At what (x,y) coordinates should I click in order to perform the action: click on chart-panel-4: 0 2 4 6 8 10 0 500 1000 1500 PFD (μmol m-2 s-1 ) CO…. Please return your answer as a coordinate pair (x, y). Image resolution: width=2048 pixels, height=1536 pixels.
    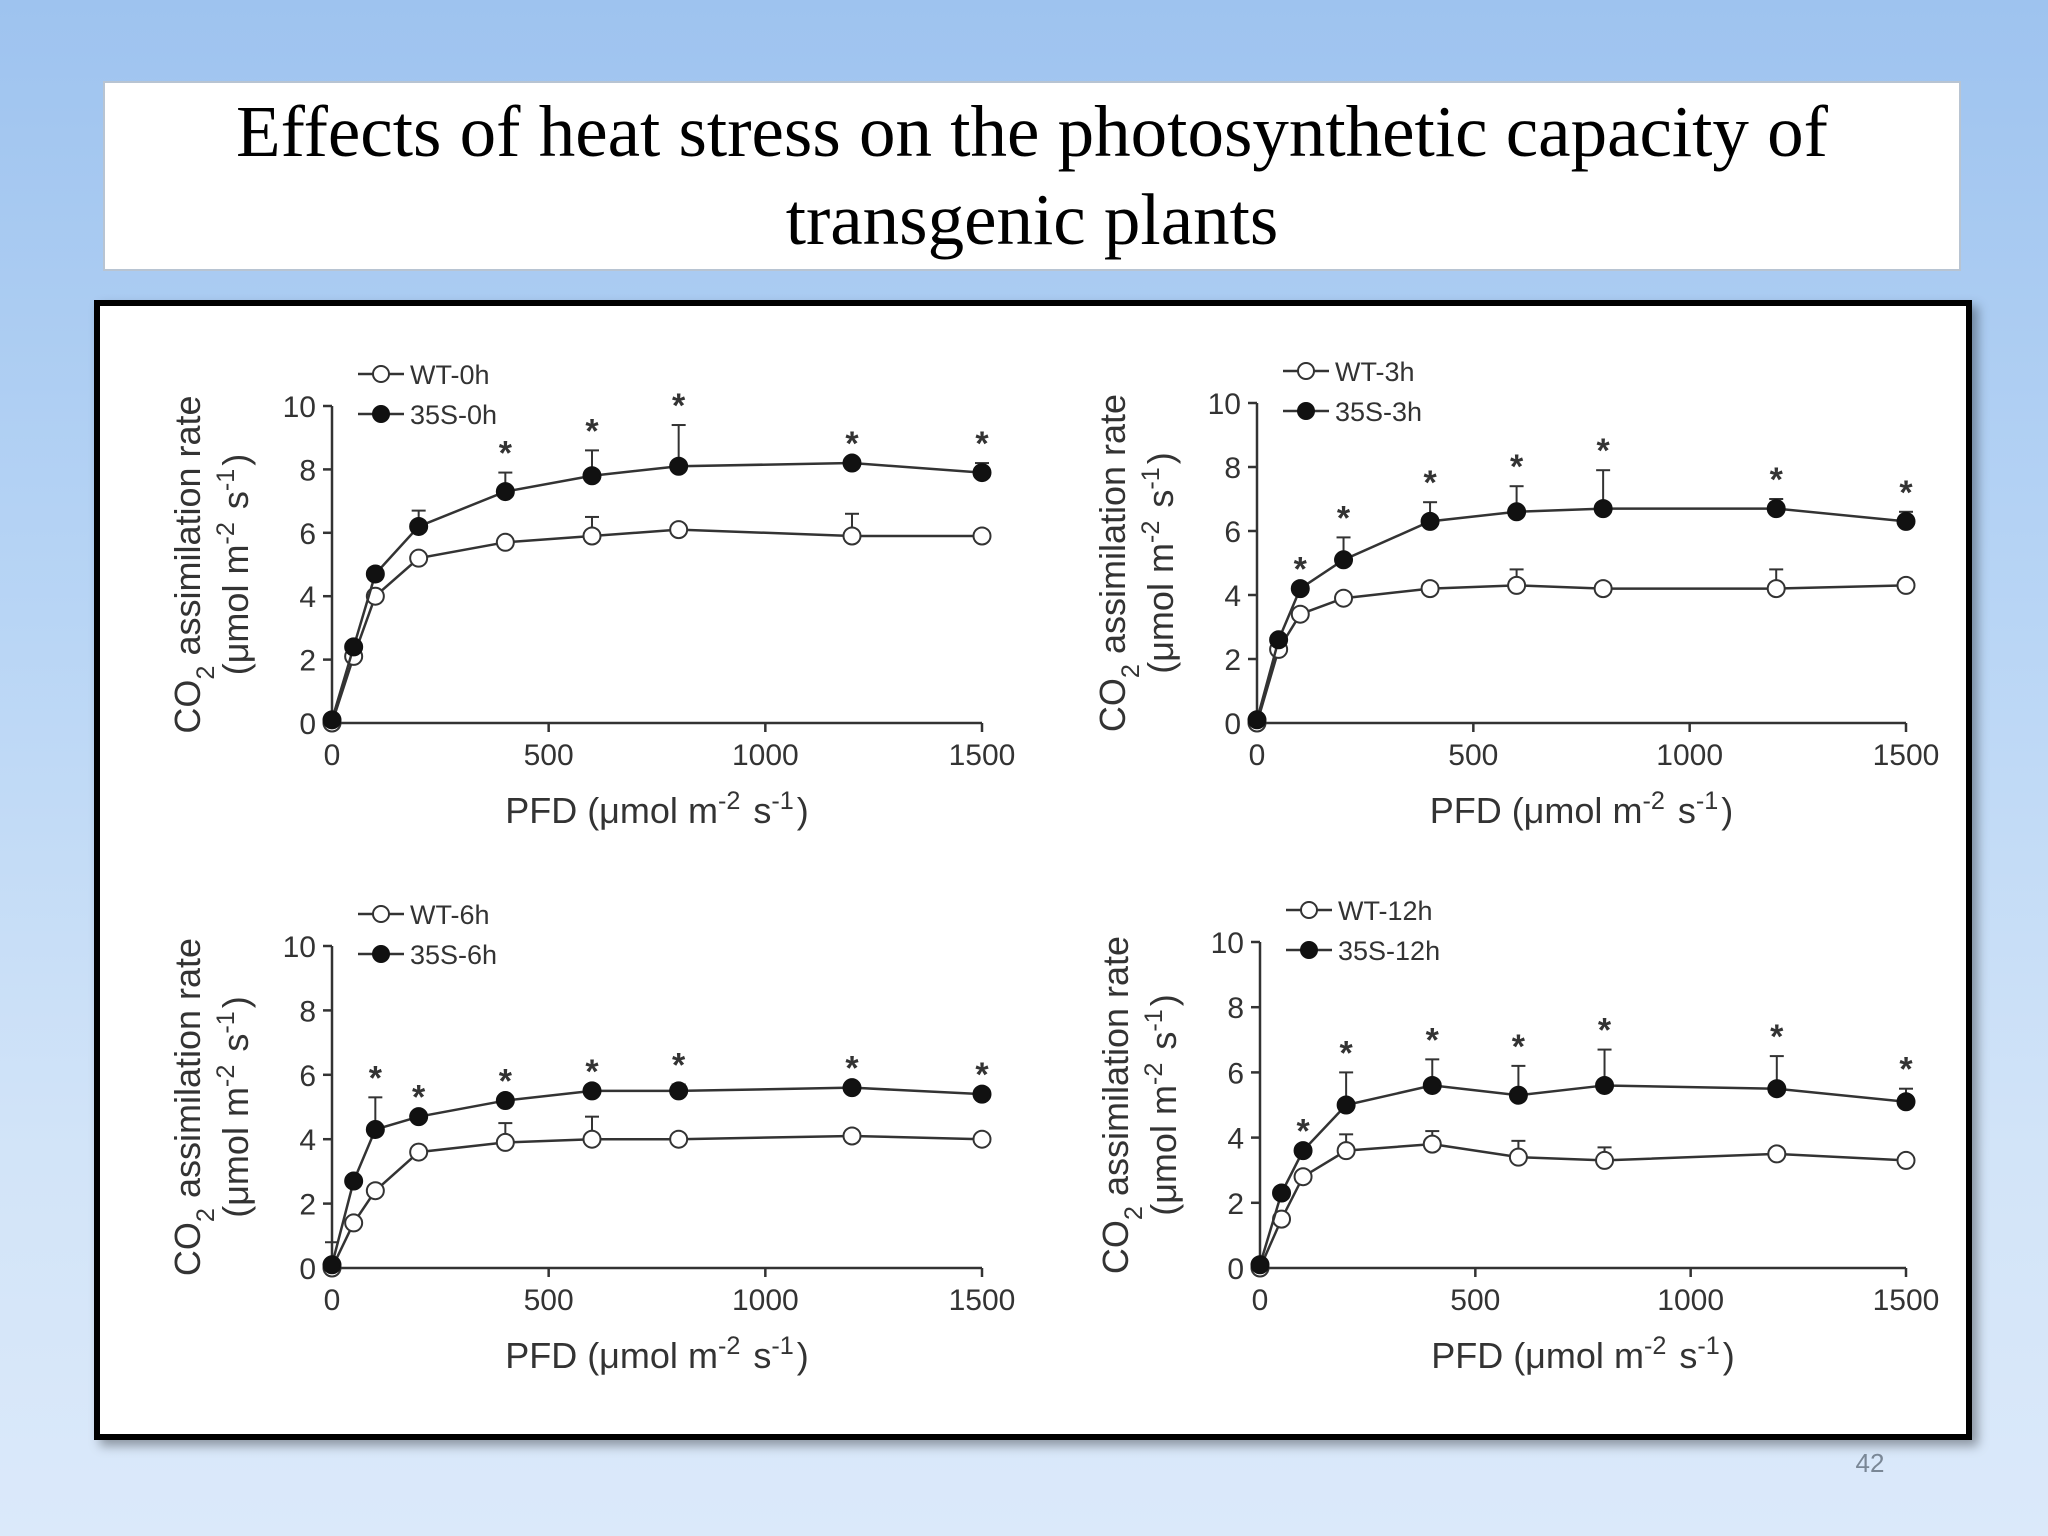
    Looking at the image, I should click on (1517, 1136).